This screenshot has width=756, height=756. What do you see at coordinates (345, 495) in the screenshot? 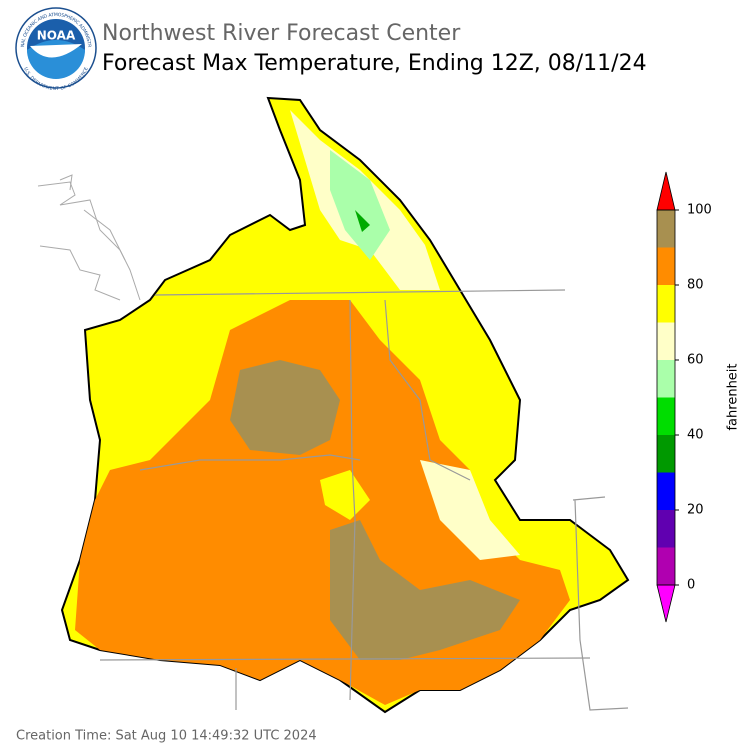
I see `mild-zone` at bounding box center [345, 495].